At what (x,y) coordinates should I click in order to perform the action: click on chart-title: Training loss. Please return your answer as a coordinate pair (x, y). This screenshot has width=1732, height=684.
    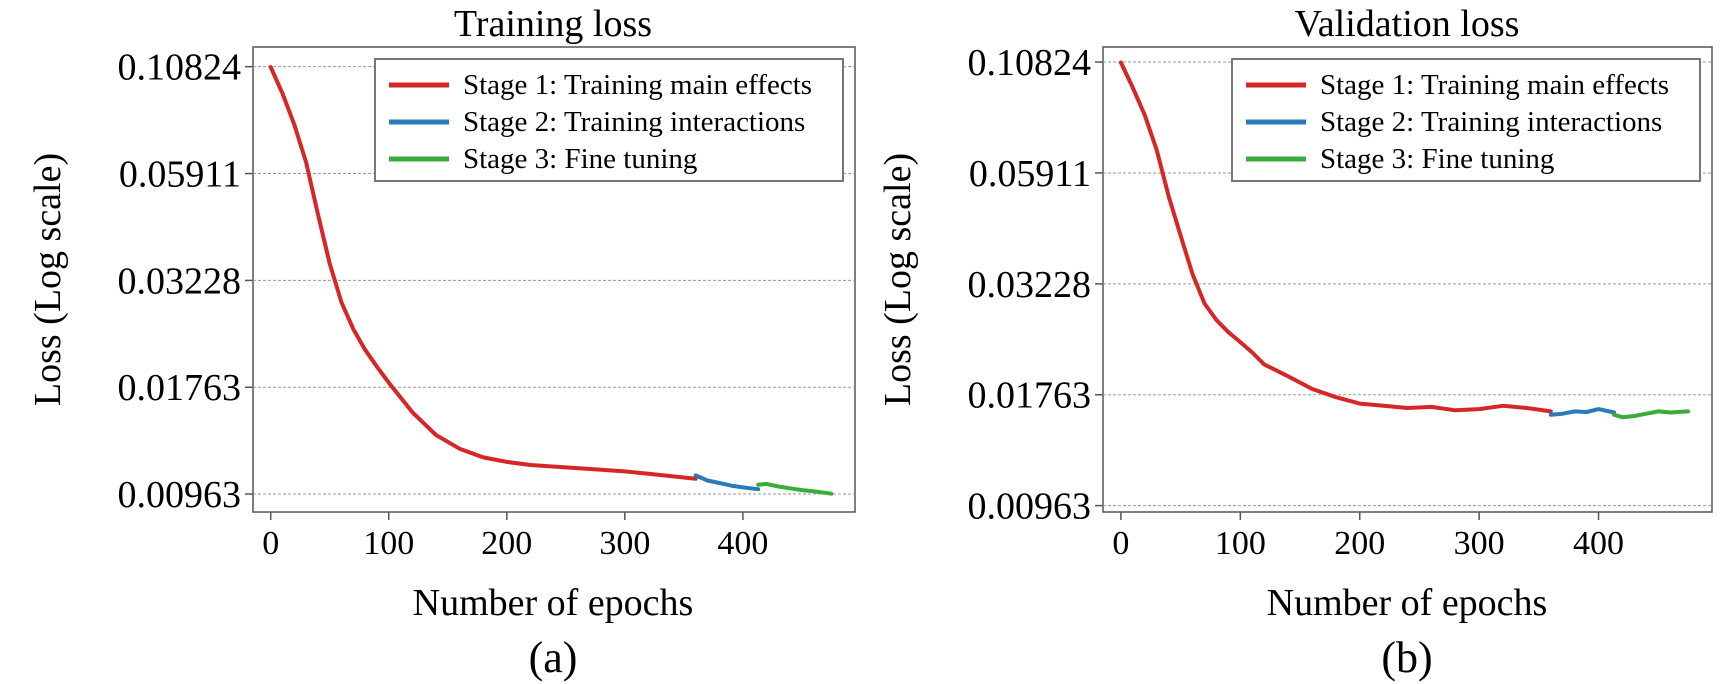
    Looking at the image, I should click on (553, 24).